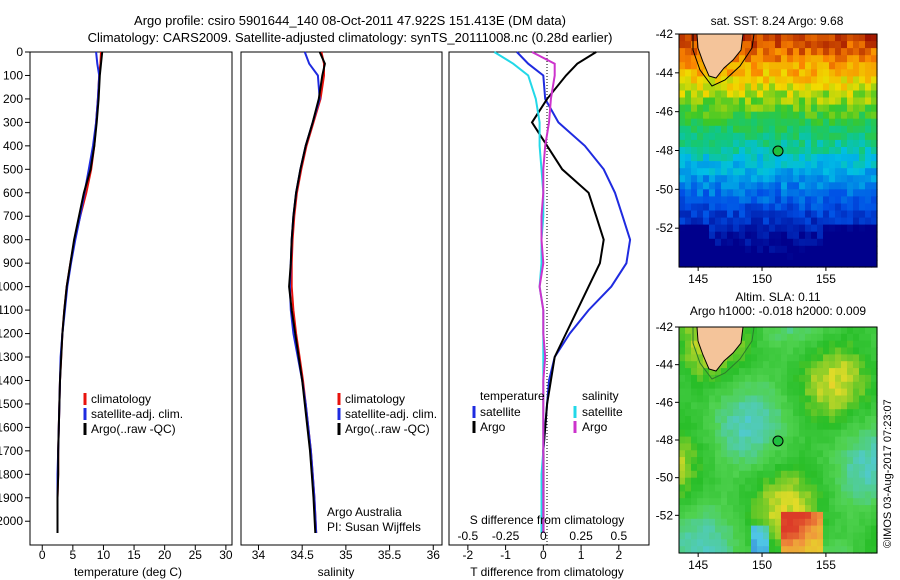 This screenshot has width=900, height=580. What do you see at coordinates (665, 112) in the screenshot?
I see `map-y-tick-label: -46` at bounding box center [665, 112].